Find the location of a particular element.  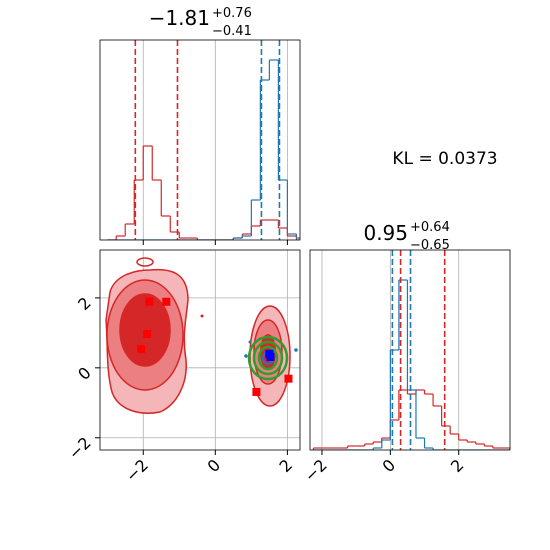

contour-green is located at coordinates (268, 358).